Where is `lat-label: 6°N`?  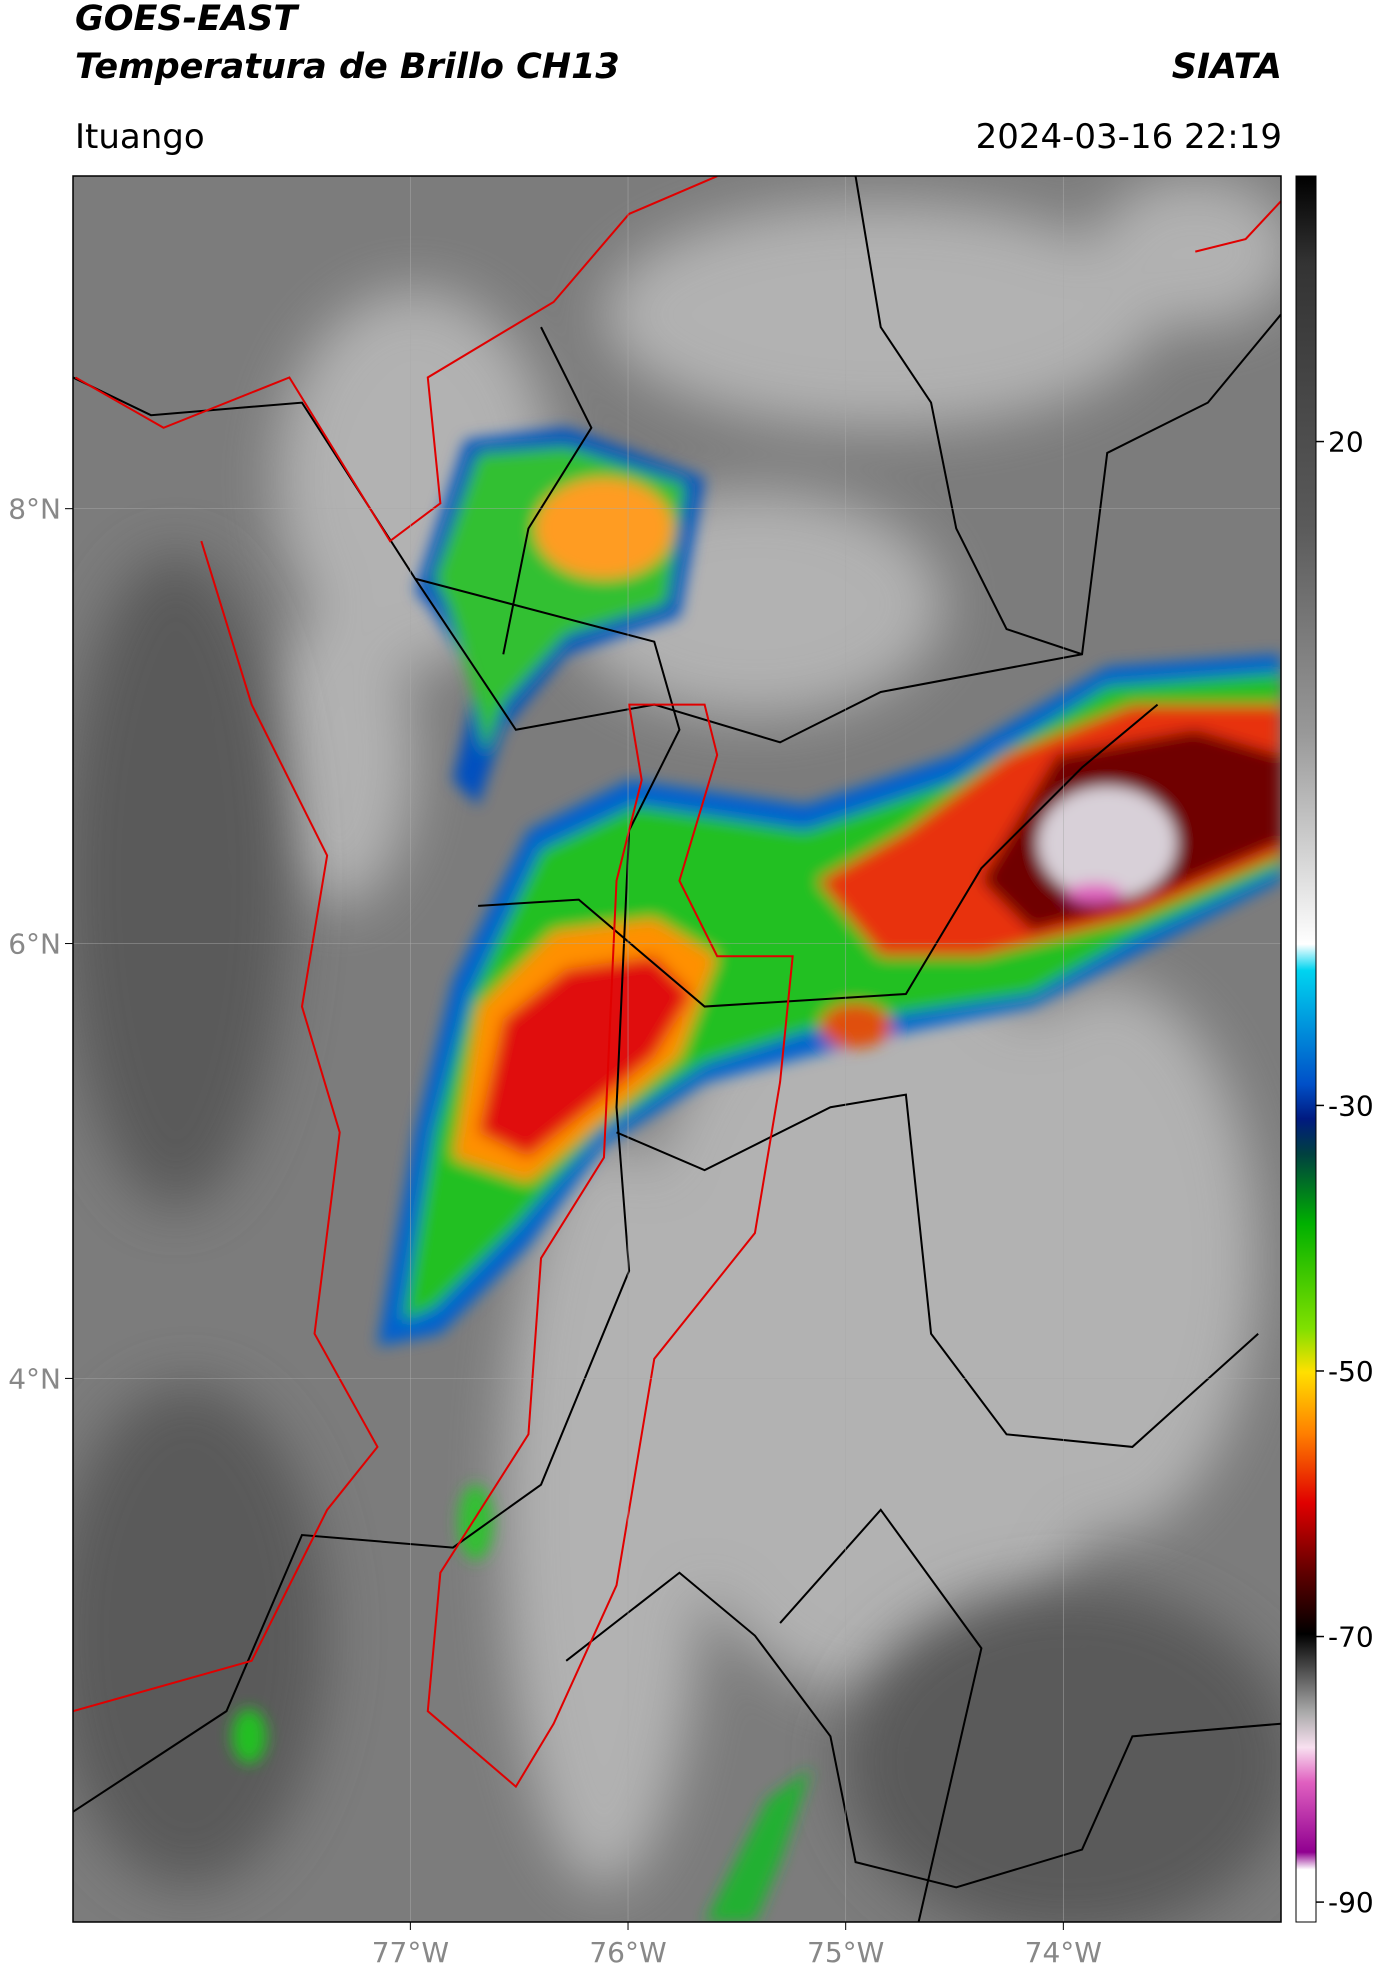
lat-label: 6°N is located at coordinates (34, 944).